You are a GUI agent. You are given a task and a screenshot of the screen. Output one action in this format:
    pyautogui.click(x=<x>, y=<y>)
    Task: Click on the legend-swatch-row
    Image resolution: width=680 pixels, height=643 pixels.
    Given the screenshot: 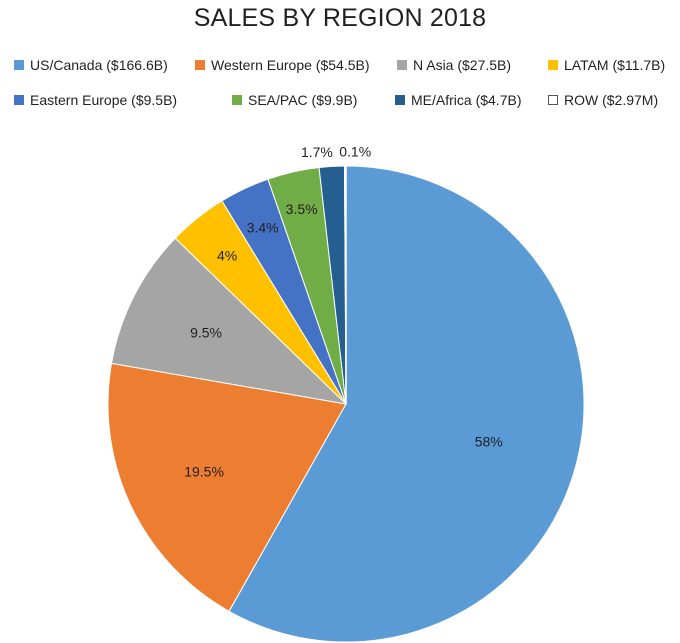 What is the action you would take?
    pyautogui.click(x=553, y=100)
    